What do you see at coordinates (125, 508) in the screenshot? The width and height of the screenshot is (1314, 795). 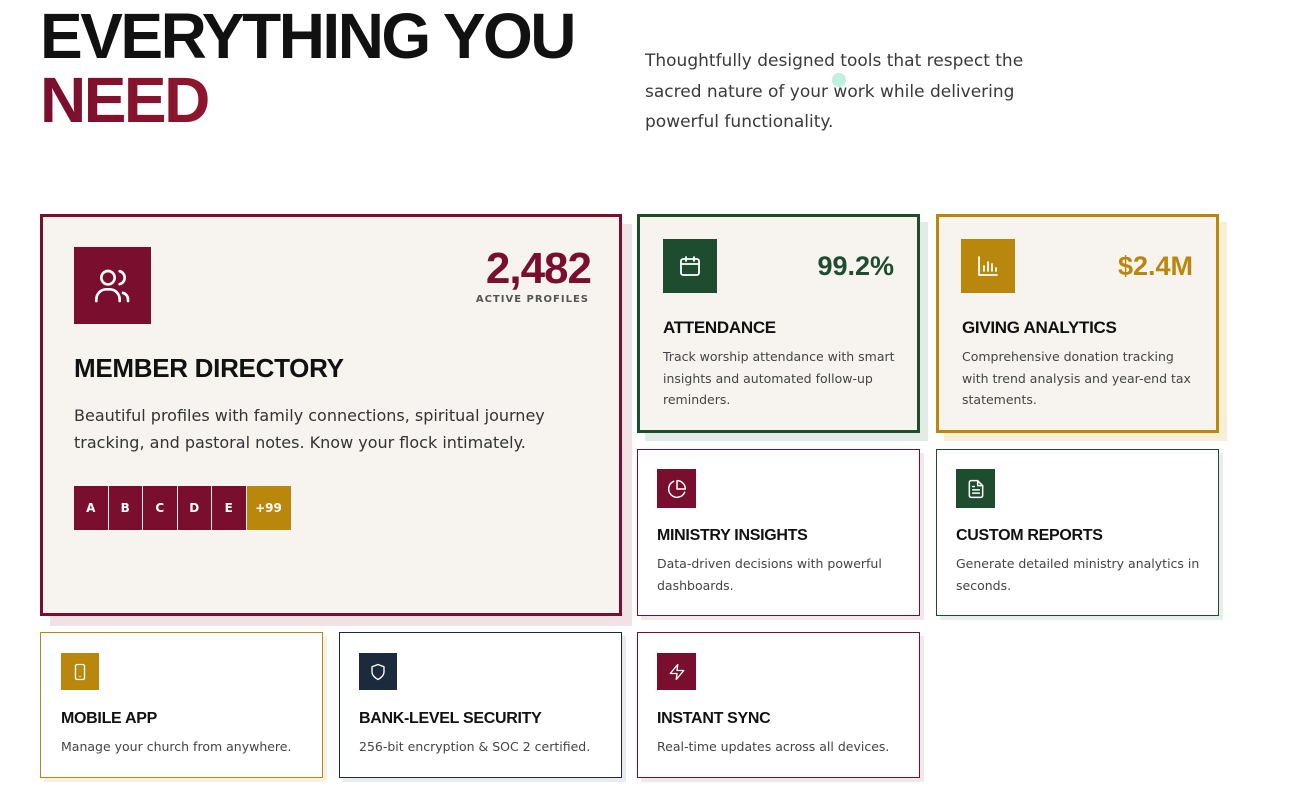 I see `avatar: B` at bounding box center [125, 508].